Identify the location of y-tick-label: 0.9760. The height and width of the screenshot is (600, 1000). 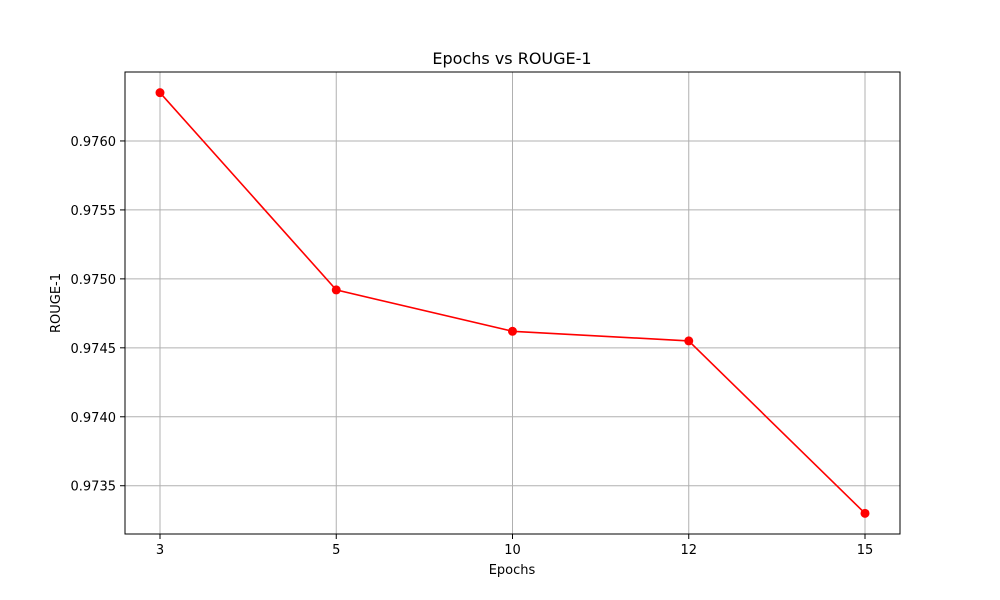
(94, 142).